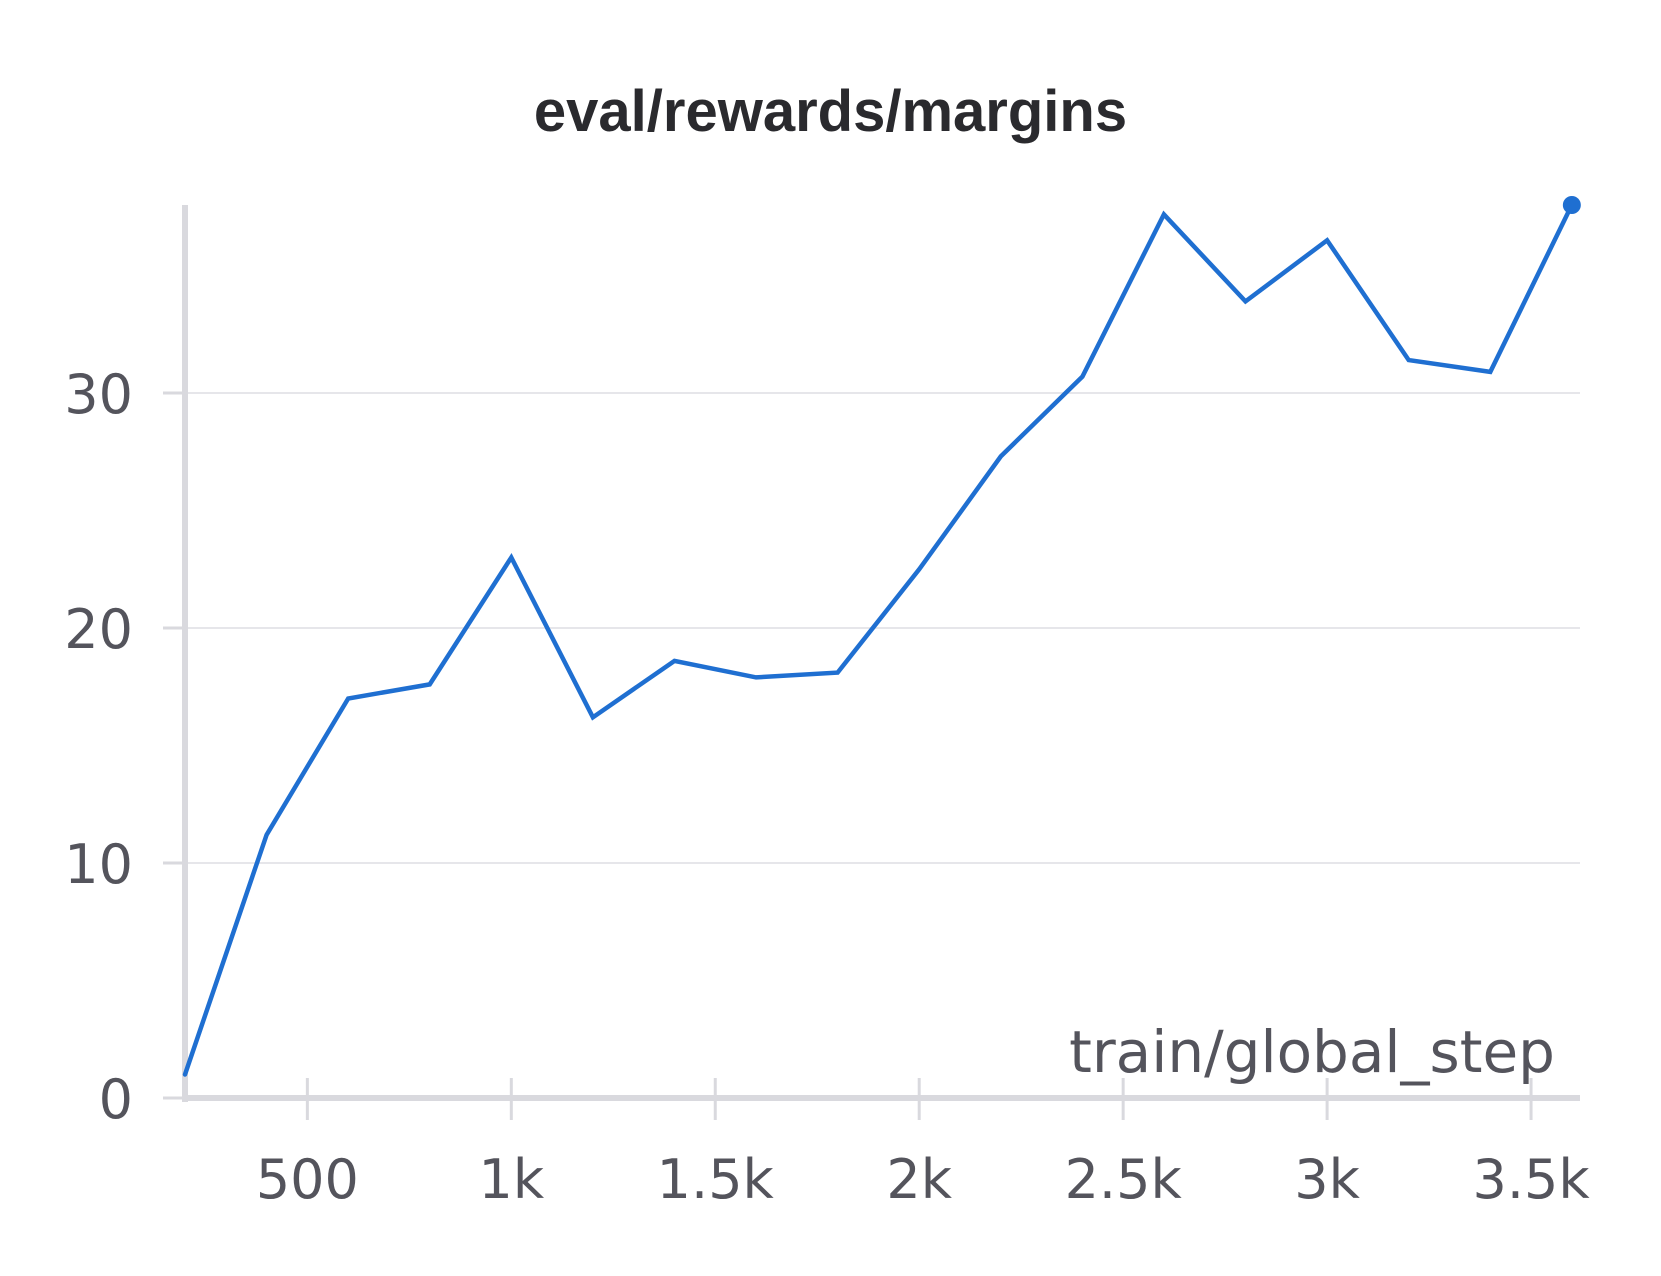 The image size is (1661, 1276). What do you see at coordinates (98, 864) in the screenshot?
I see `y-tick-label-10: 10` at bounding box center [98, 864].